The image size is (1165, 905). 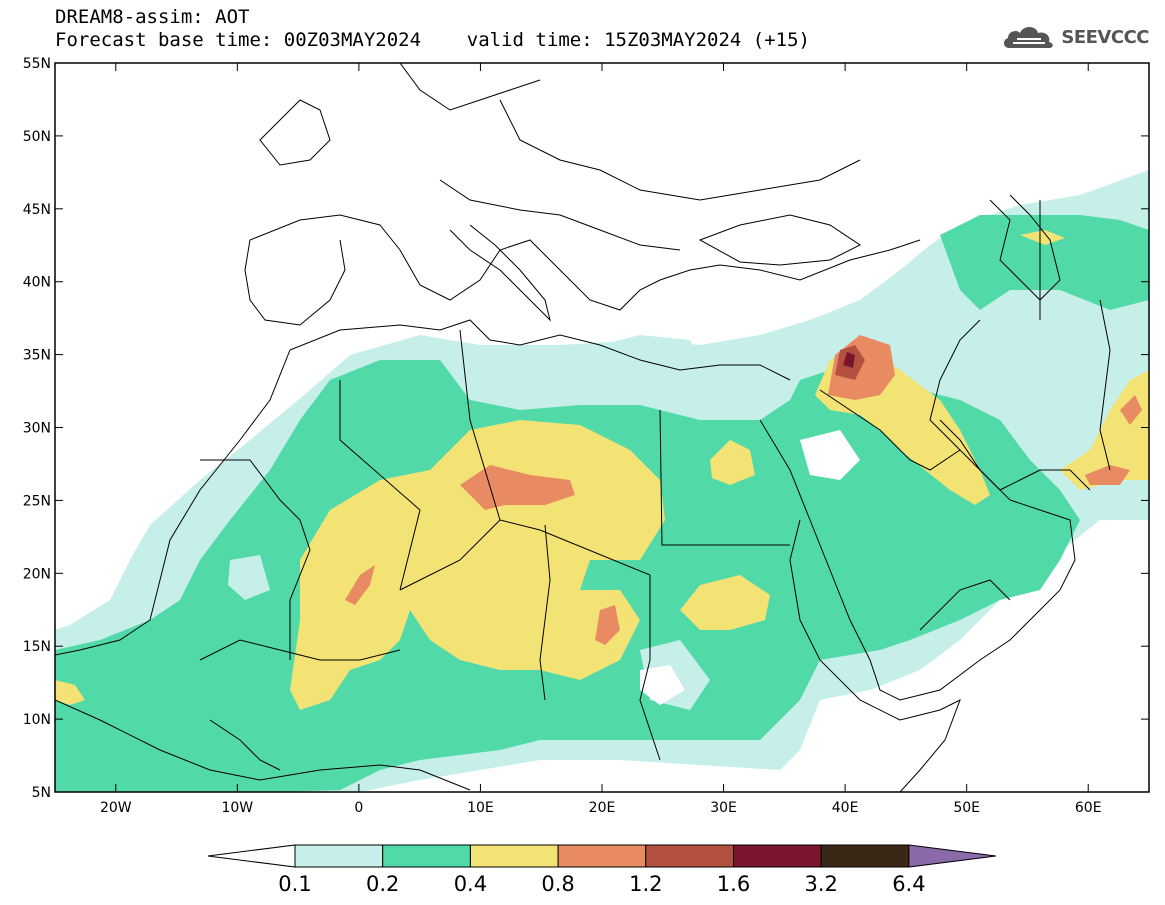 What do you see at coordinates (152, 17) in the screenshot?
I see `product-title: DREAM8-assim: AOT` at bounding box center [152, 17].